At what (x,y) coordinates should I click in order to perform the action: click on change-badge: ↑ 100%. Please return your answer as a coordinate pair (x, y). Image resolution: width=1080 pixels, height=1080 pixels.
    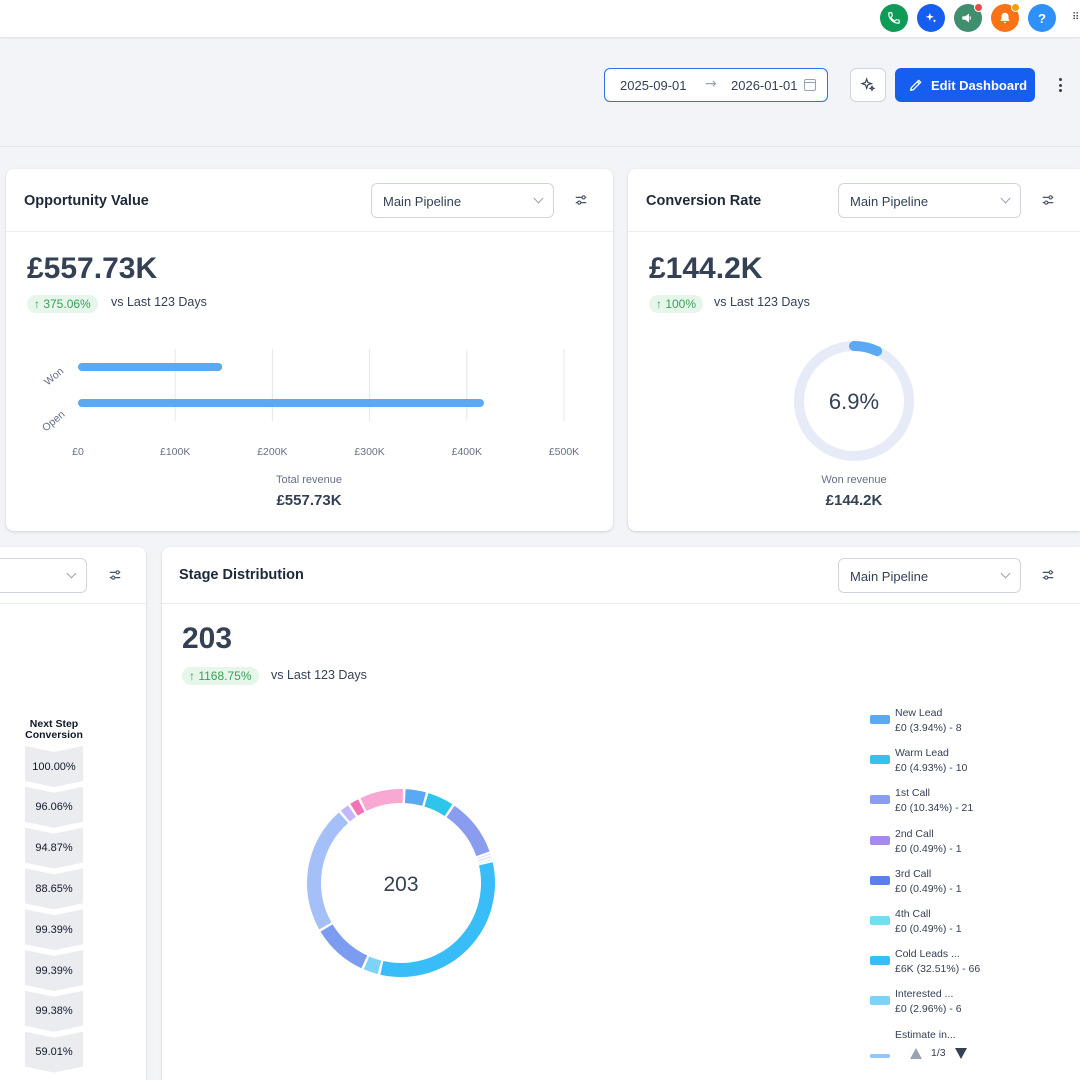
    Looking at the image, I should click on (676, 304).